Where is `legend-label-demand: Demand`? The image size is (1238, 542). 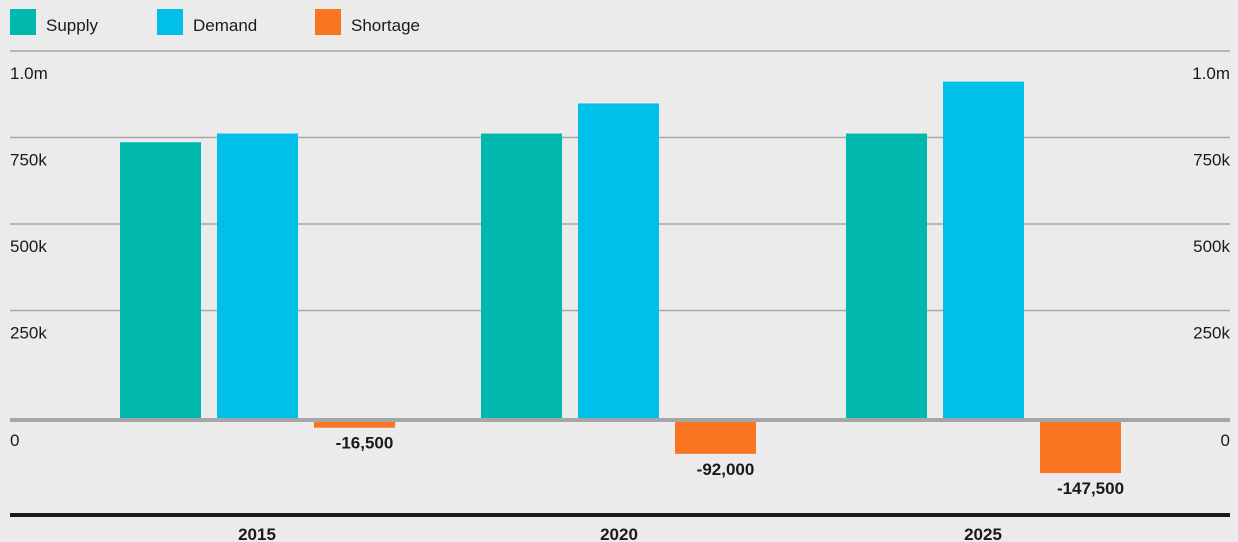
legend-label-demand: Demand is located at coordinates (225, 25).